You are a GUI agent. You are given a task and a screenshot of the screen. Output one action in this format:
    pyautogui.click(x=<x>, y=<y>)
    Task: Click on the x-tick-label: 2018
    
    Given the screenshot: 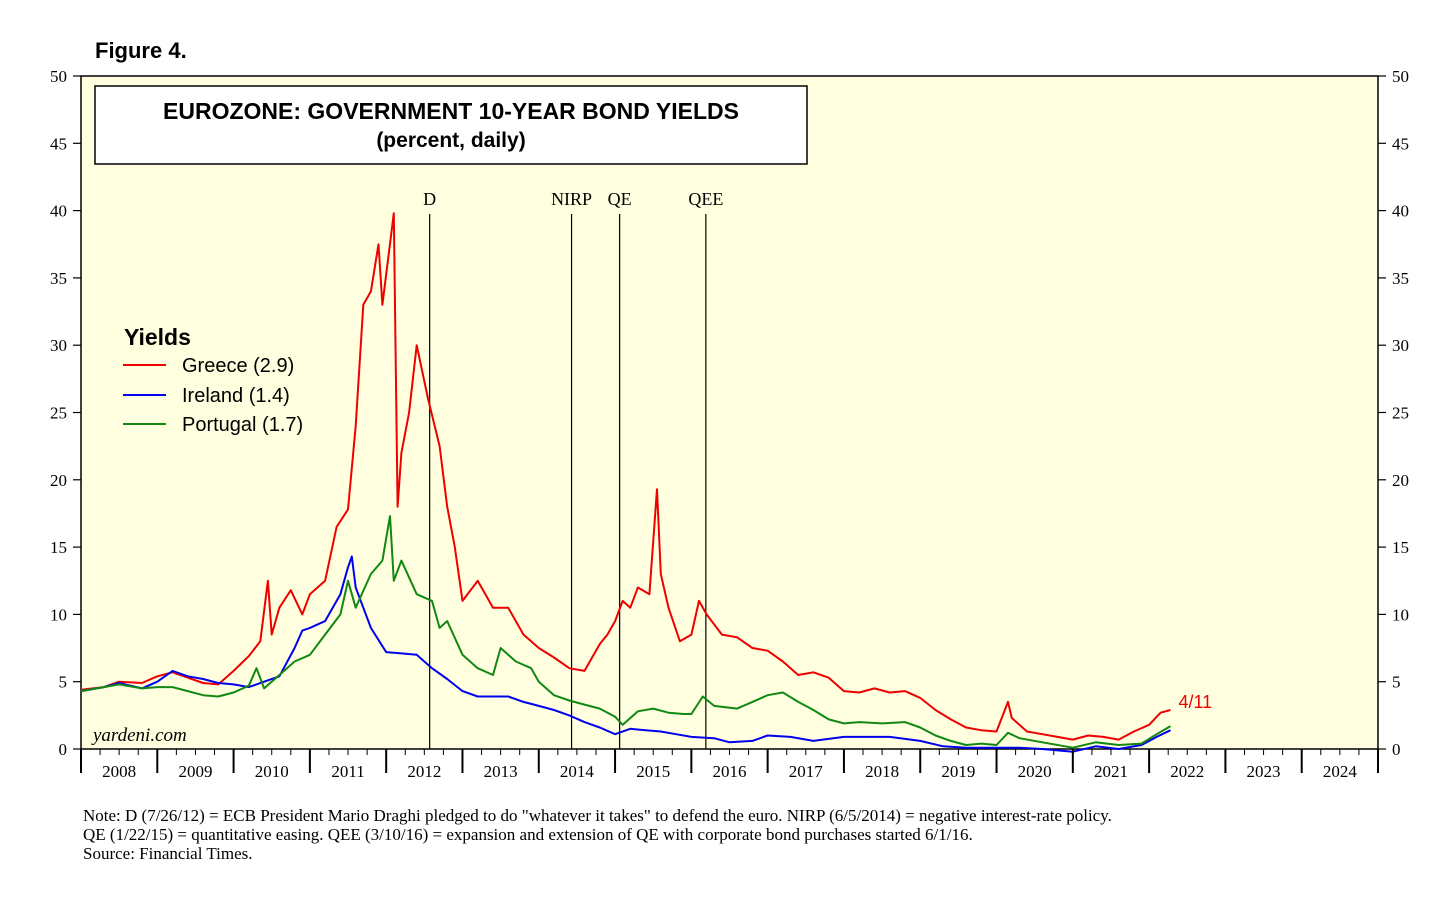 What is the action you would take?
    pyautogui.click(x=882, y=771)
    